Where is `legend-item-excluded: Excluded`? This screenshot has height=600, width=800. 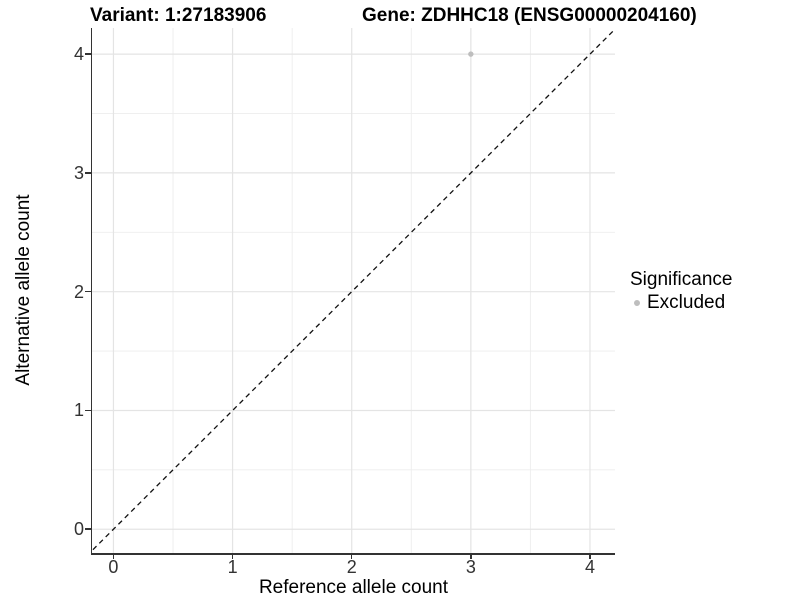
legend-item-excluded: Excluded is located at coordinates (683, 303).